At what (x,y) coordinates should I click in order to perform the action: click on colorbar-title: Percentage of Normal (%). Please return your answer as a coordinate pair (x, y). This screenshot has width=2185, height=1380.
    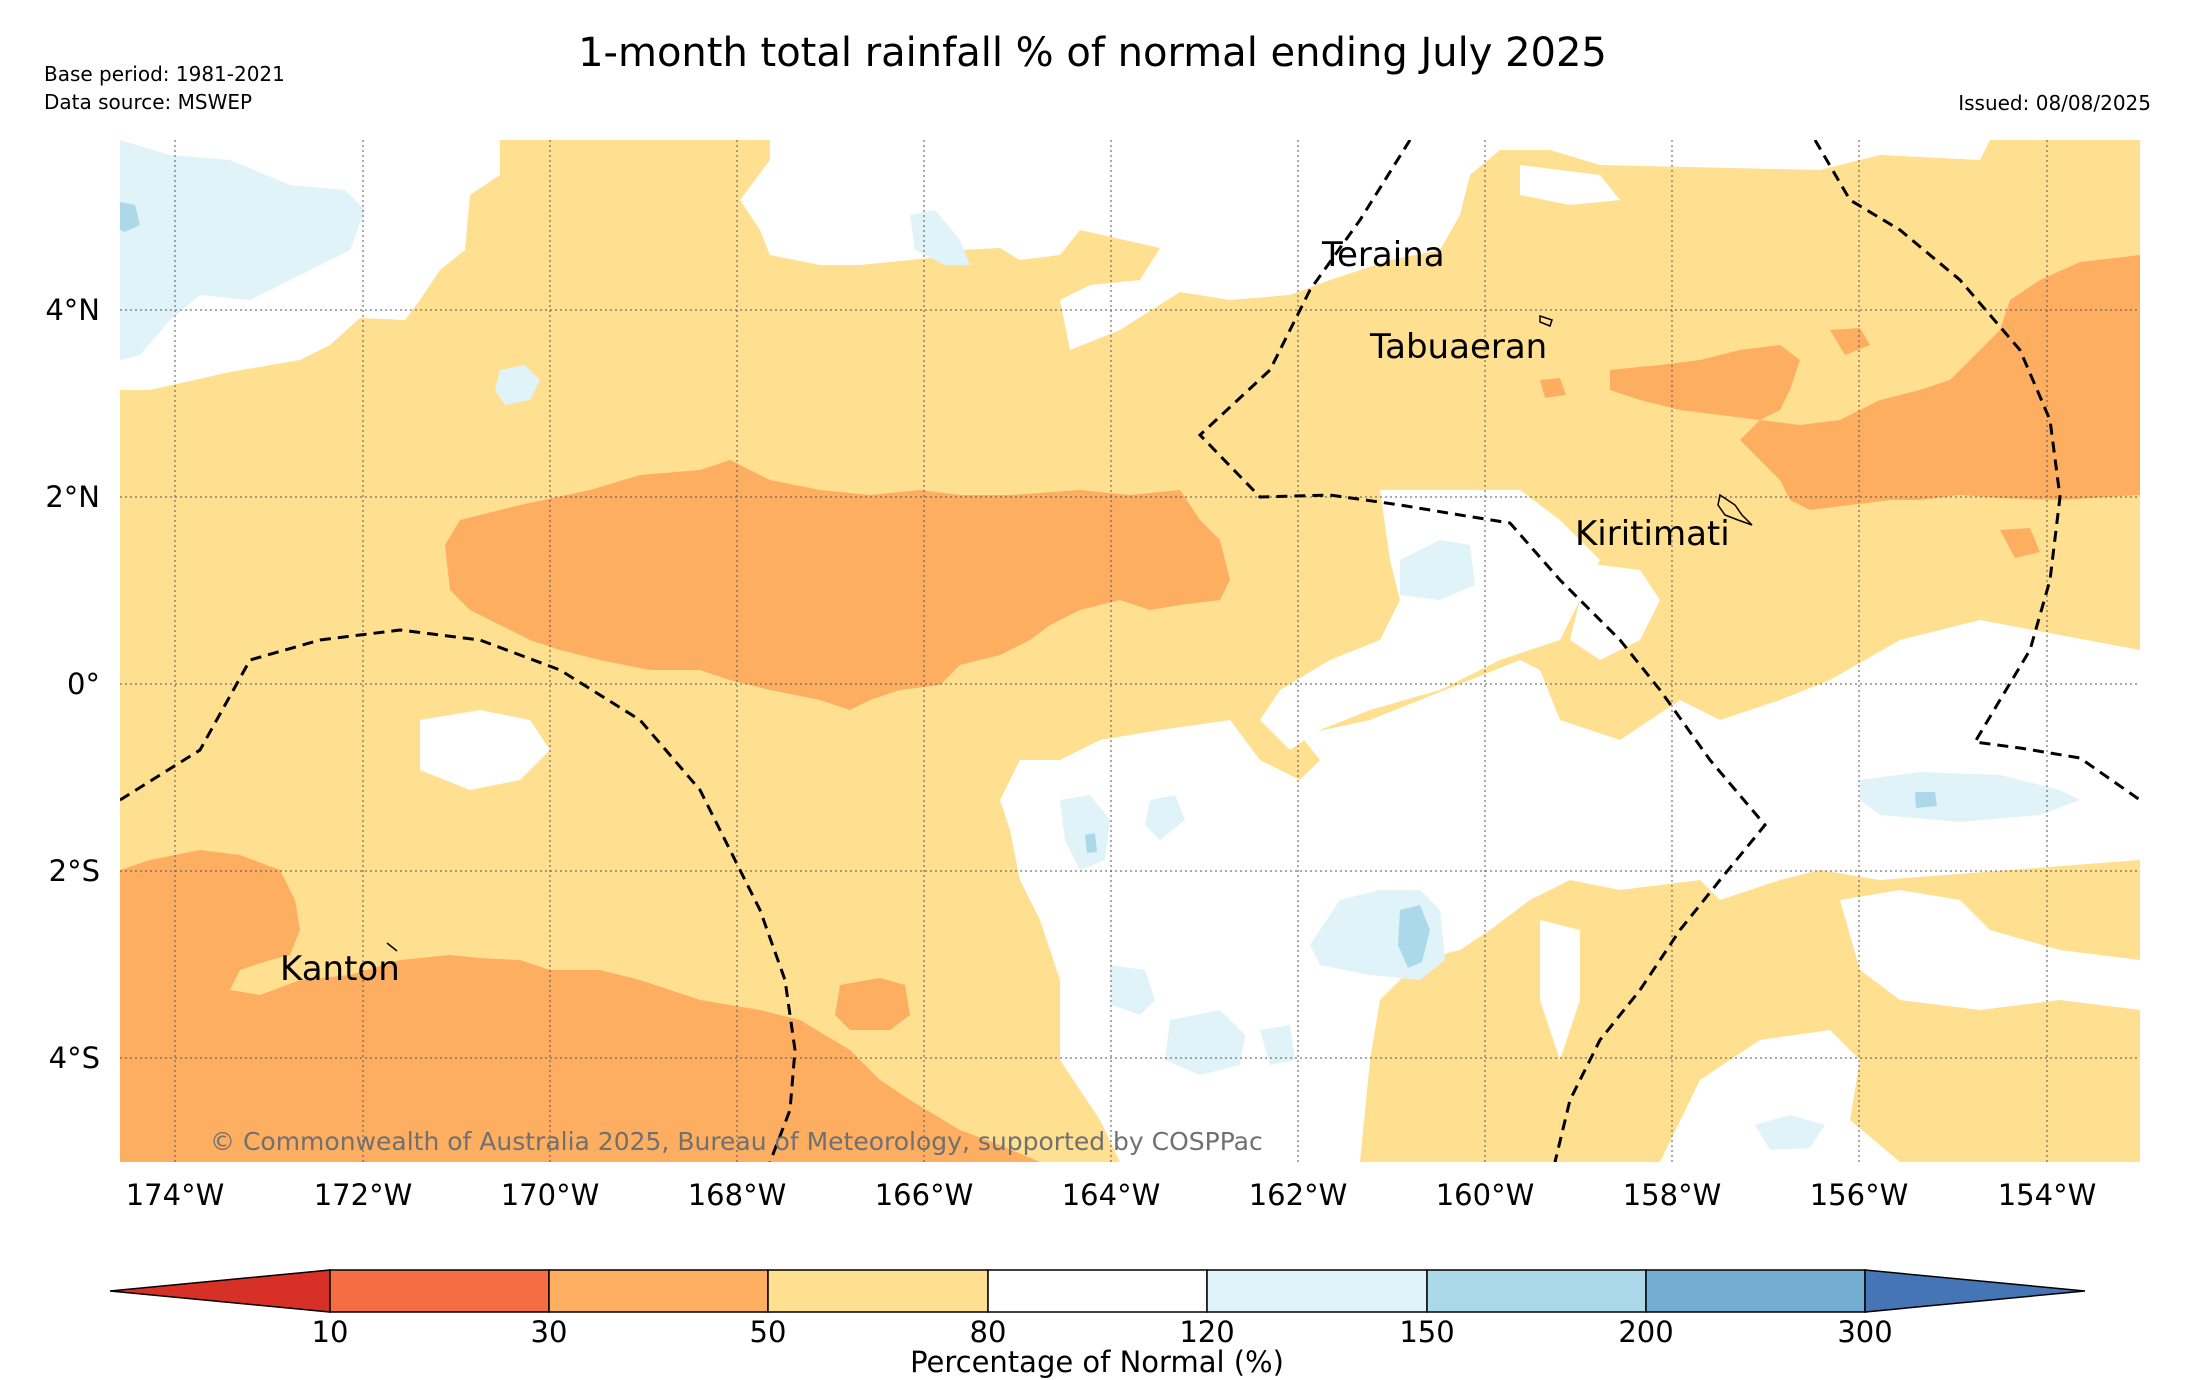
    Looking at the image, I should click on (1097, 1362).